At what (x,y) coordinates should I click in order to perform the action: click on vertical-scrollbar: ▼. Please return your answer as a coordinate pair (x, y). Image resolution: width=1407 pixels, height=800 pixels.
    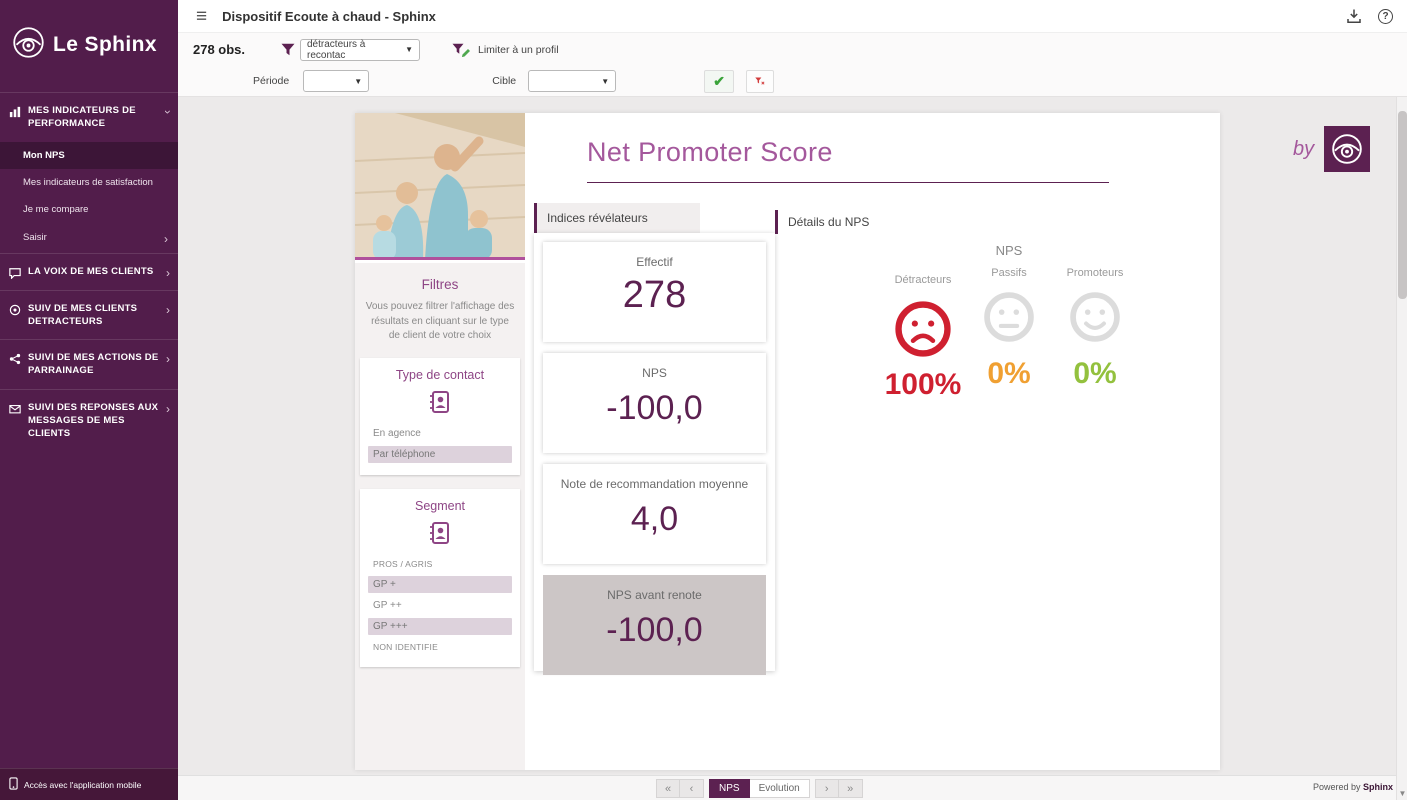
    Looking at the image, I should click on (1401, 448).